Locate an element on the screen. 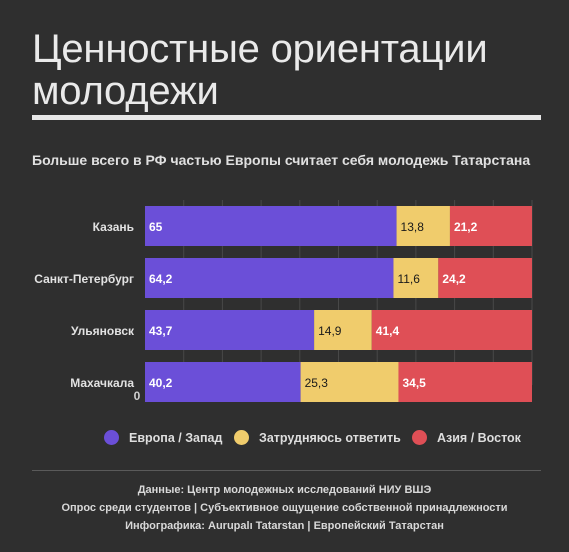 The height and width of the screenshot is (552, 569). data-label: 40,2 is located at coordinates (161, 383).